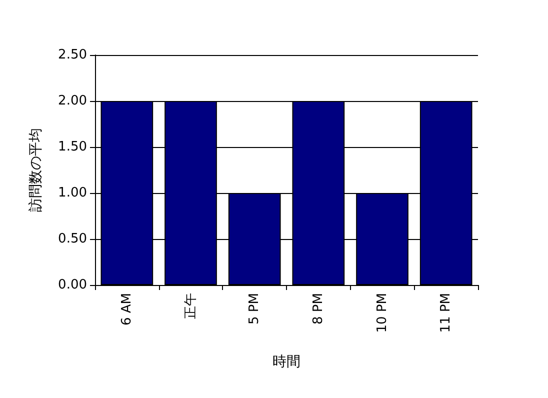  Describe the element at coordinates (126, 309) in the screenshot. I see `x-tick-label: 6 AM` at that location.